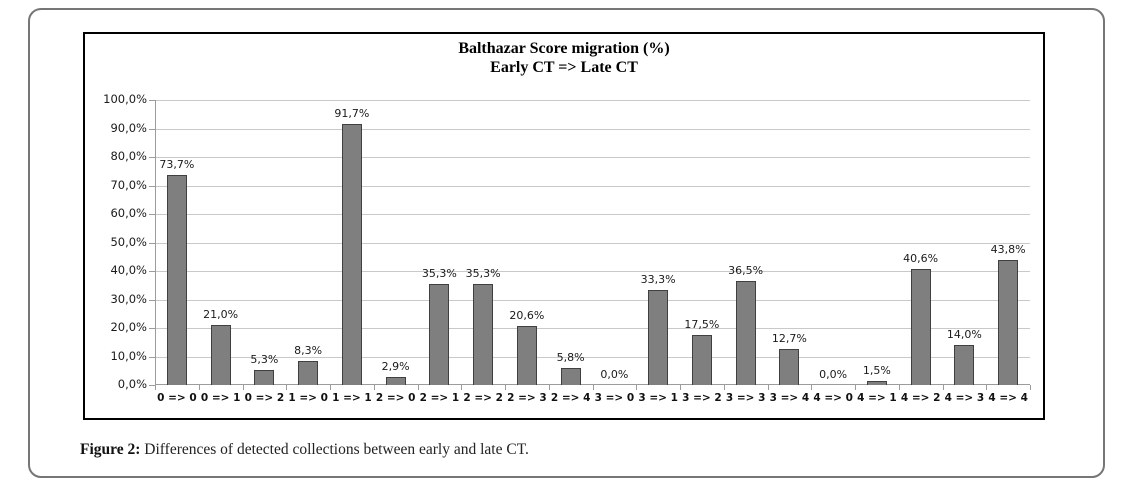 The width and height of the screenshot is (1123, 492). What do you see at coordinates (221, 315) in the screenshot?
I see `bar-value-label: 21,0%` at bounding box center [221, 315].